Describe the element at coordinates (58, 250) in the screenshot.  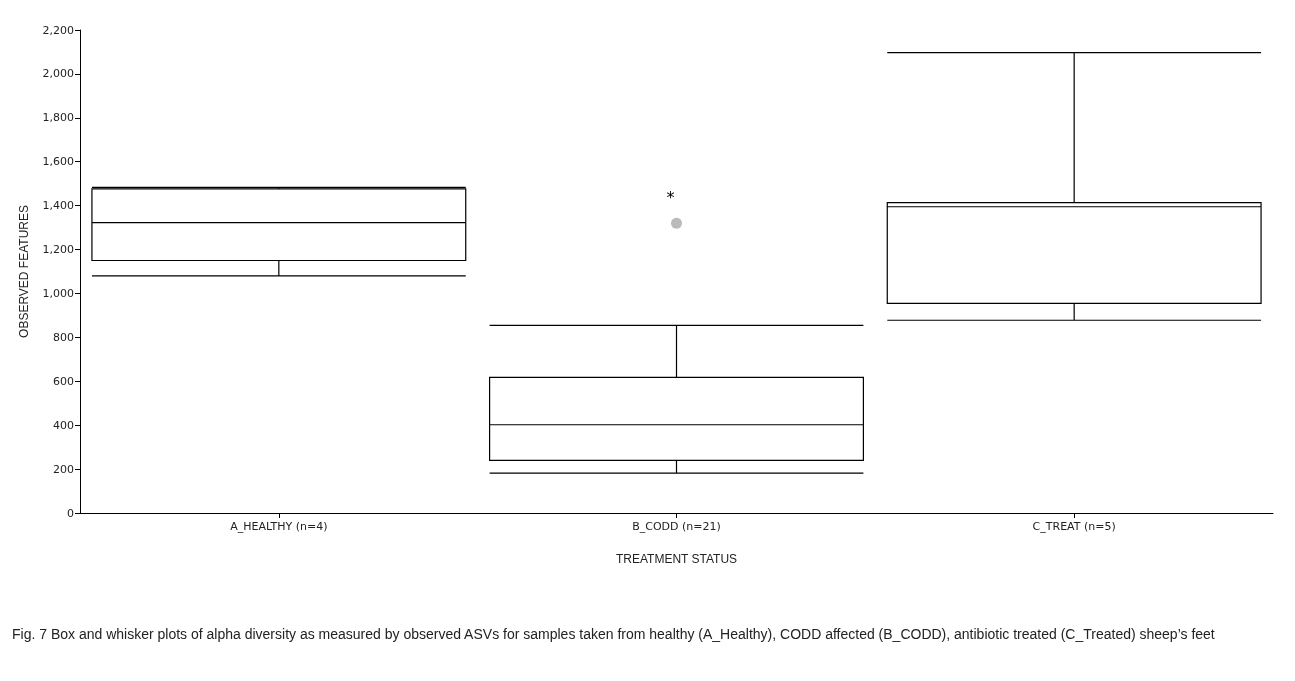
I see `y-tick-label: 1,200` at that location.